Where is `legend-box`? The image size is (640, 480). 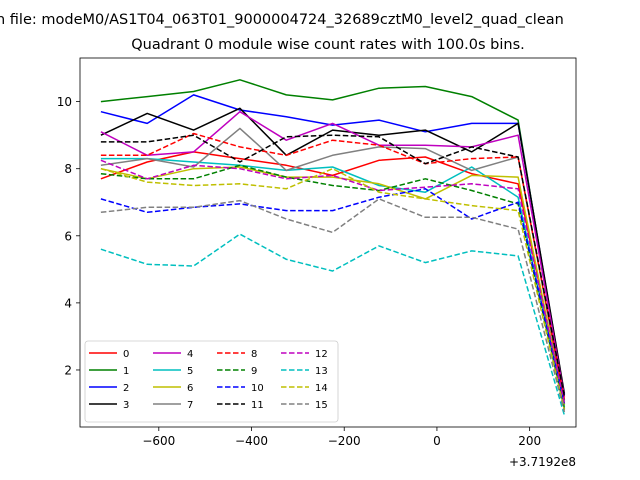
legend-box is located at coordinates (211, 381).